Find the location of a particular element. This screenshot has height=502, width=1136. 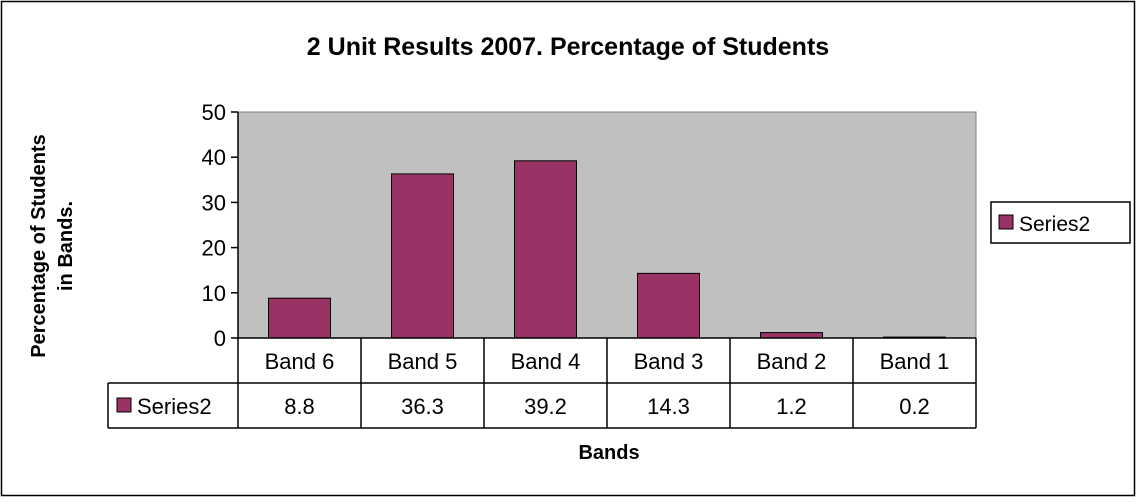

legend-swatch is located at coordinates (1006, 222).